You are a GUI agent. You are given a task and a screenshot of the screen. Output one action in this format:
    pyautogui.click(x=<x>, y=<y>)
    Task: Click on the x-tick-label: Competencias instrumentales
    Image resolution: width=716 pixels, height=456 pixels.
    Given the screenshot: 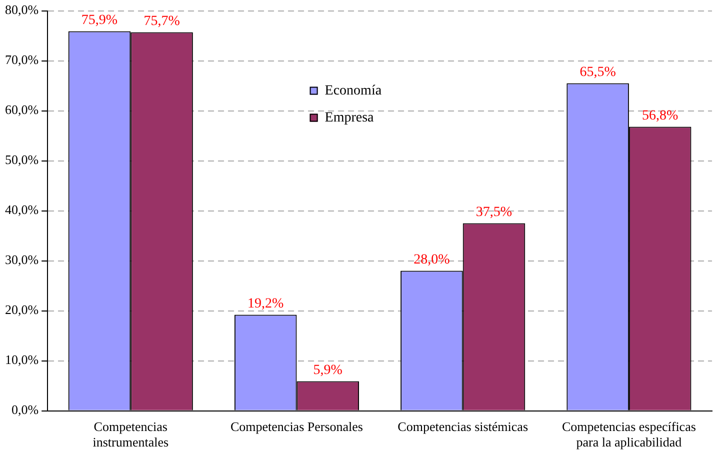 What is the action you would take?
    pyautogui.click(x=130, y=434)
    